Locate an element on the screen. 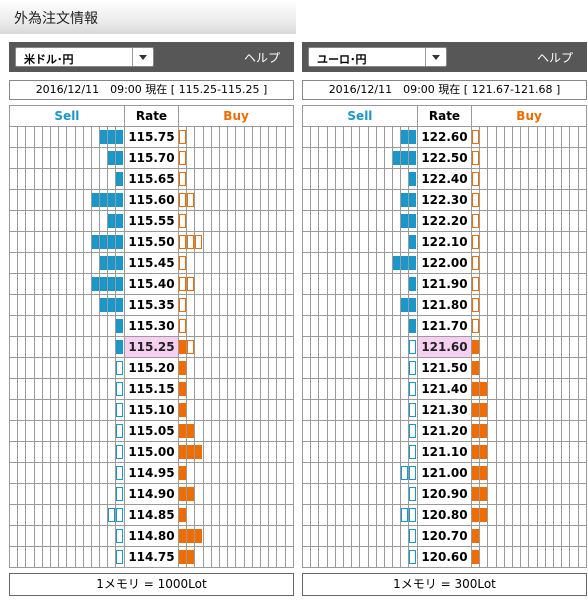  buy-order-block is located at coordinates (484, 494).